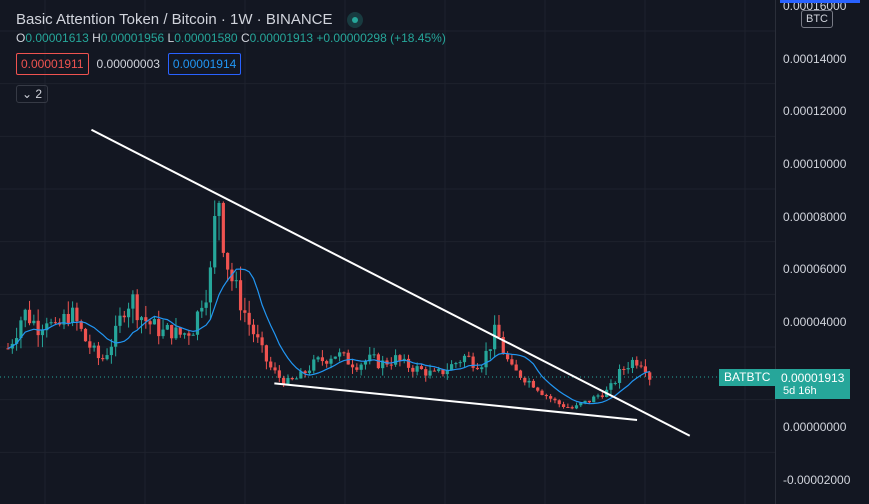 The height and width of the screenshot is (504, 869). I want to click on open-label: O, so click(21, 38).